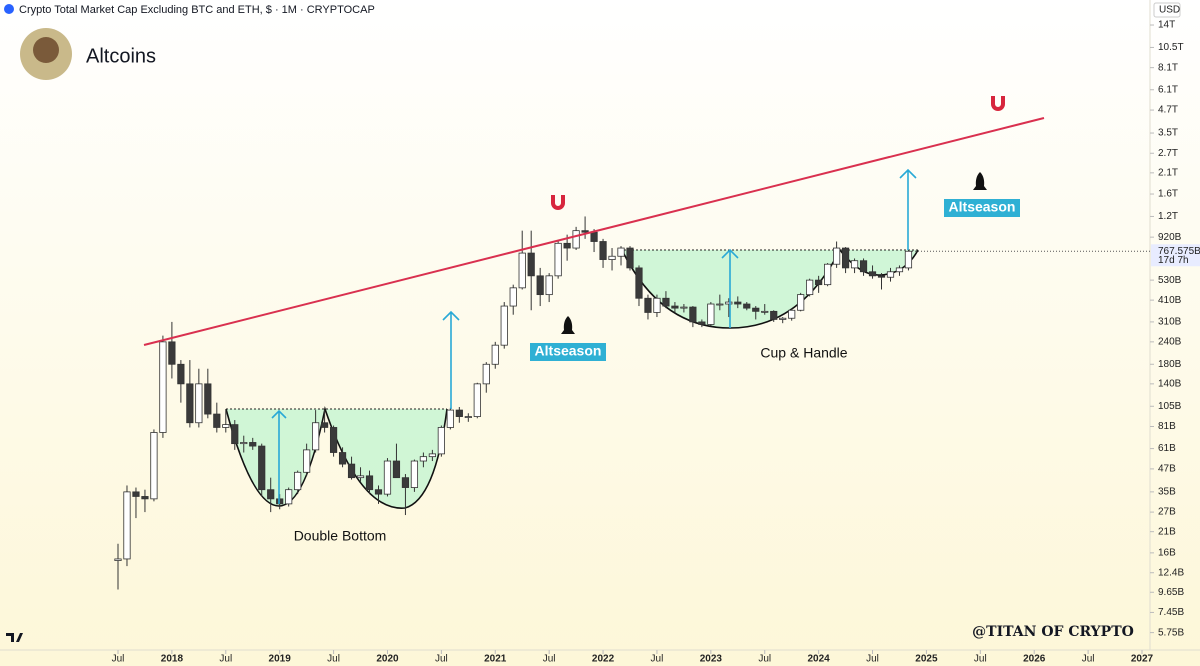 This screenshot has width=1200, height=666. Describe the element at coordinates (1170, 406) in the screenshot. I see `y-tick-label: 105B` at that location.